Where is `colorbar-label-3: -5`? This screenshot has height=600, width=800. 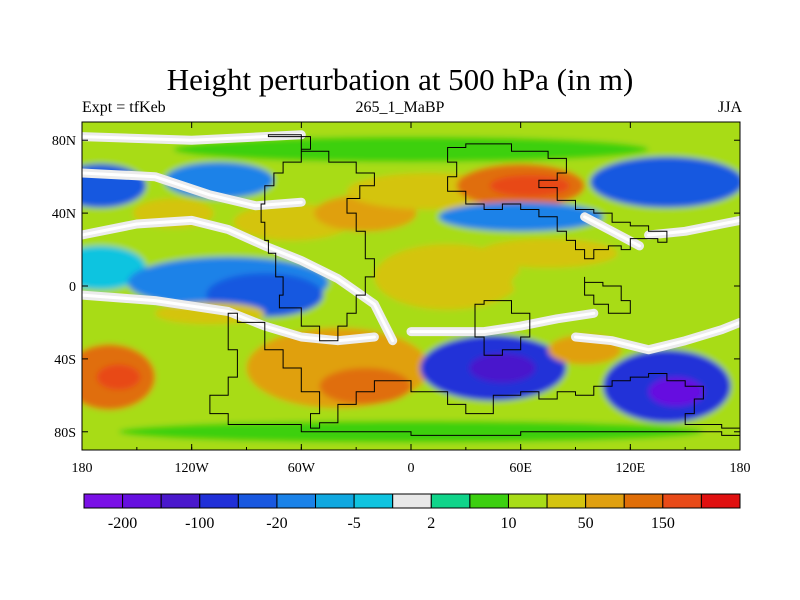 colorbar-label-3: -5 is located at coordinates (353, 523).